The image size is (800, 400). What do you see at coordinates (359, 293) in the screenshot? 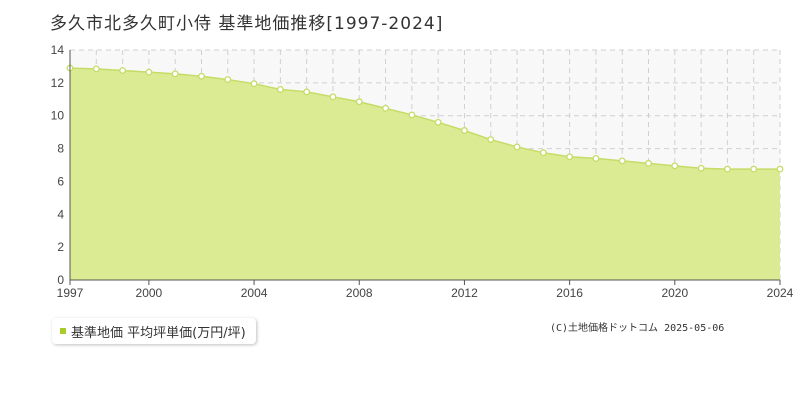
I see `x-tick-label: 2008` at bounding box center [359, 293].